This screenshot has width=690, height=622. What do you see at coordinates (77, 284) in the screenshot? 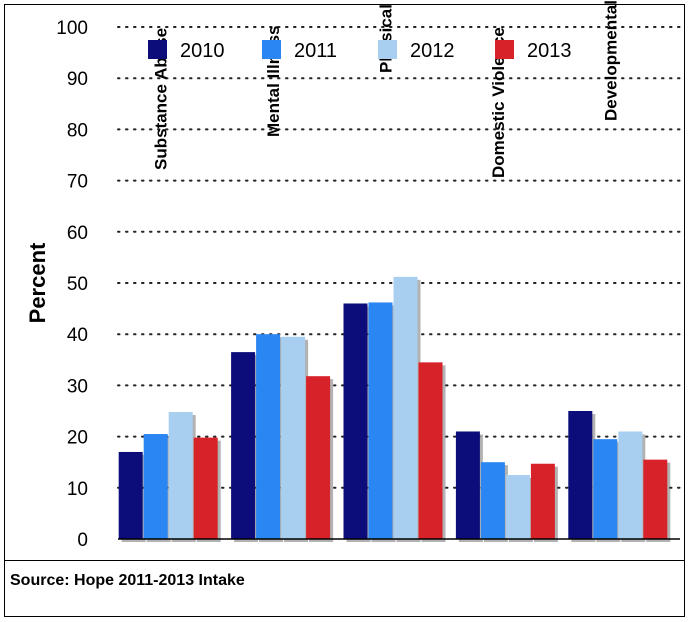
I see `y-tick-label: 50` at bounding box center [77, 284].